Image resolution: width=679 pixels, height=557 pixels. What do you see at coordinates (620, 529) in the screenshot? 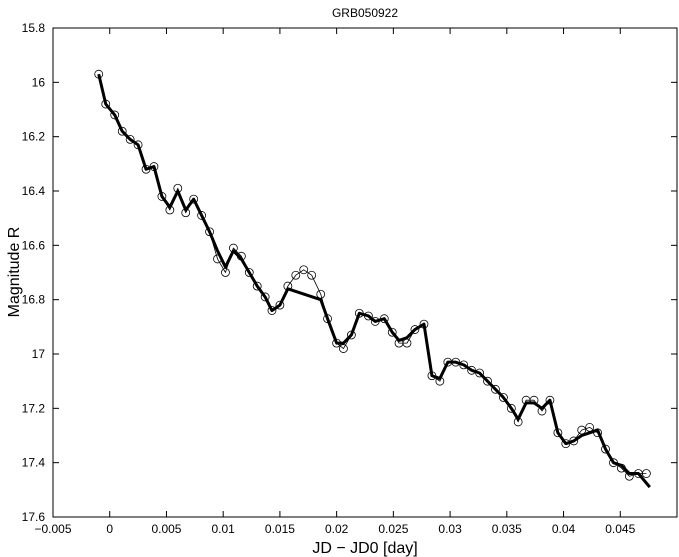
I see `x-tick-label: 0.045` at bounding box center [620, 529].